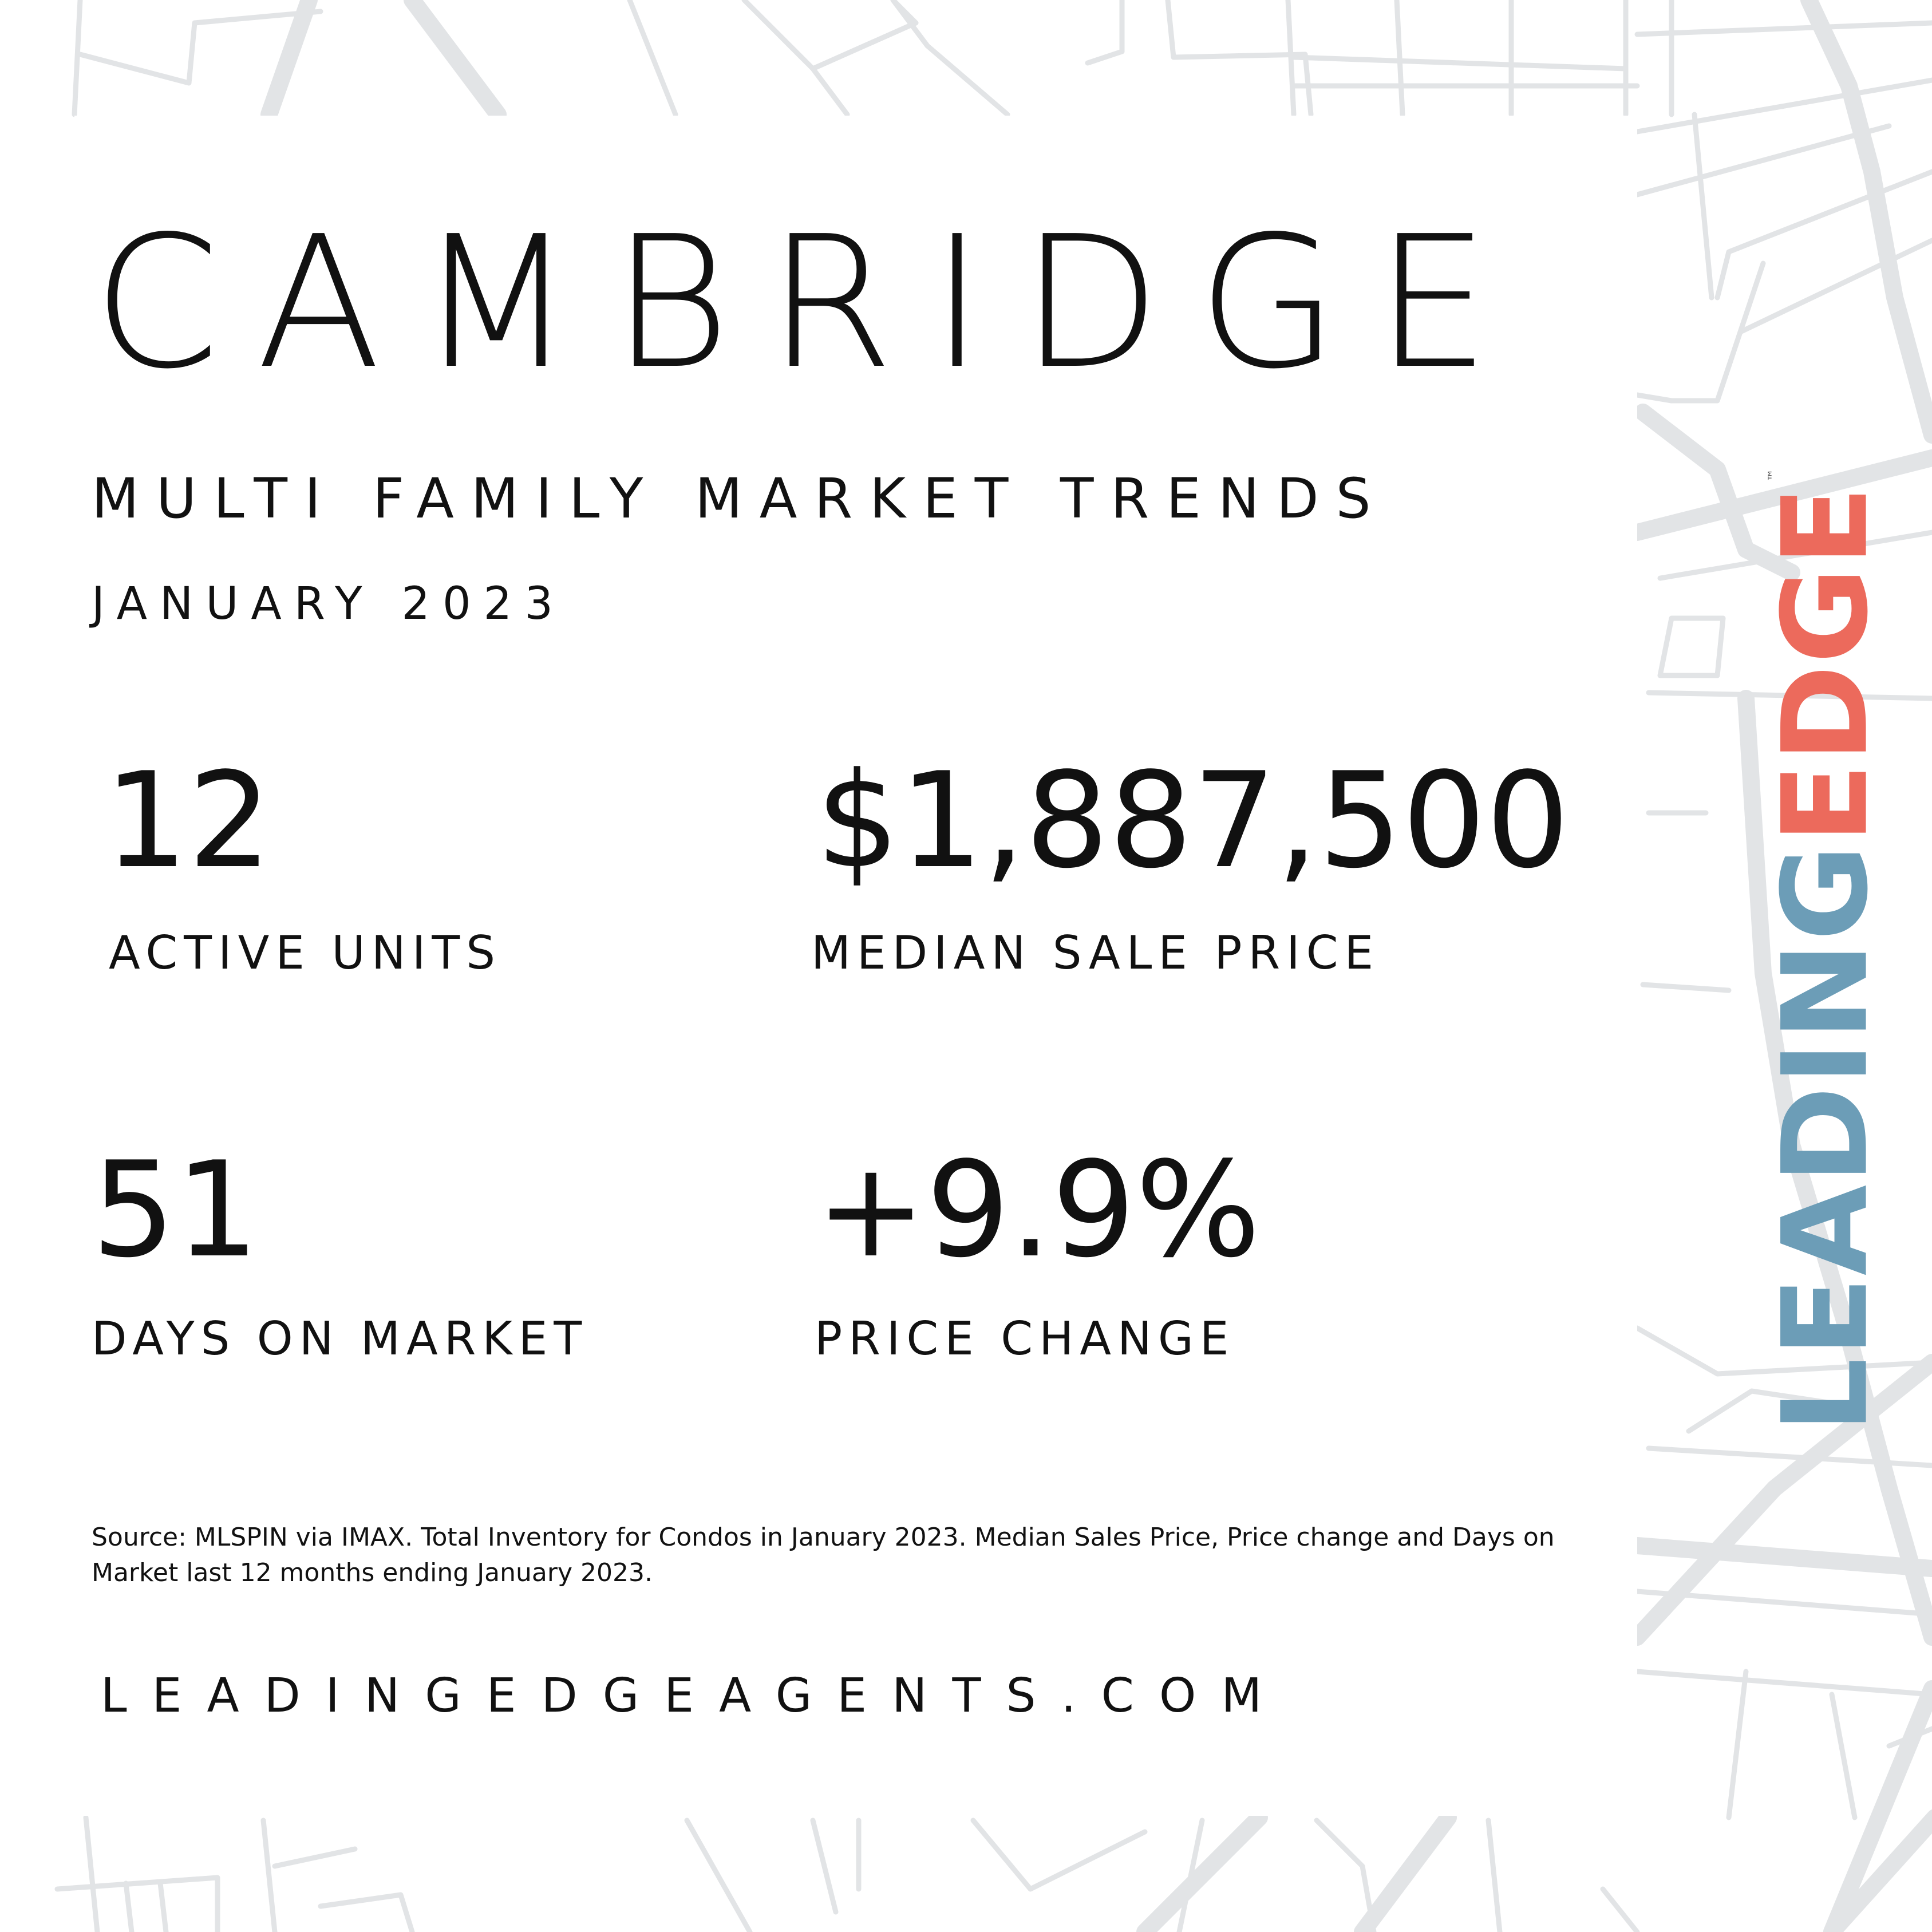 Image resolution: width=1932 pixels, height=1932 pixels. Describe the element at coordinates (188, 821) in the screenshot. I see `active-units-value: 12` at that location.